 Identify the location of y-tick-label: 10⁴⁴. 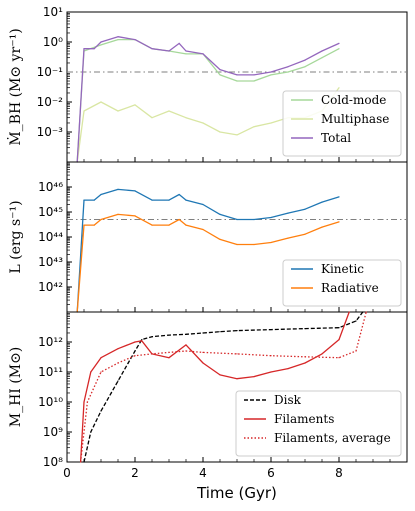
(50, 237).